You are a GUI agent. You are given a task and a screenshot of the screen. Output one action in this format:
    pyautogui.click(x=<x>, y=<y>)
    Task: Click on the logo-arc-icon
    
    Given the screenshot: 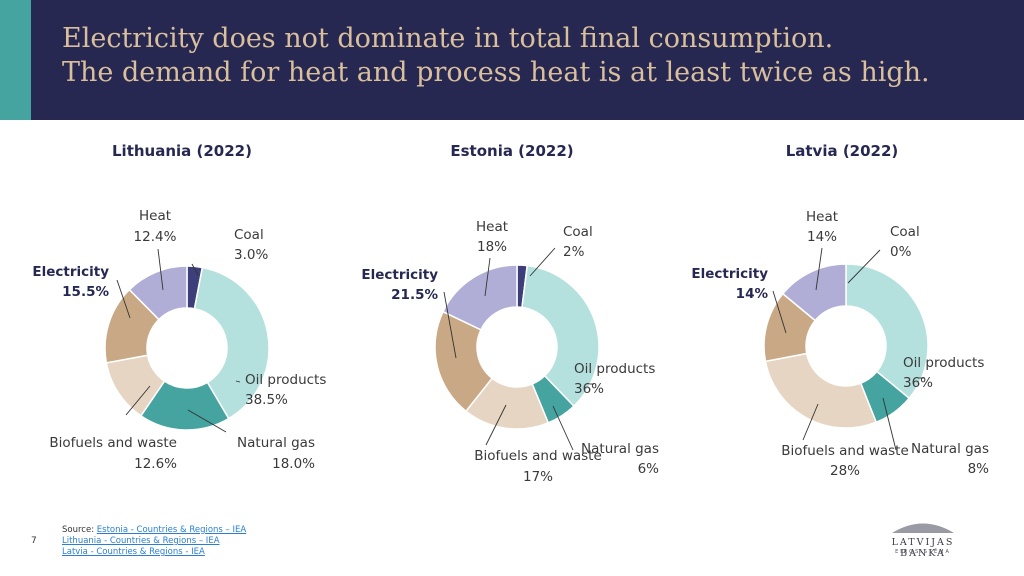 What is the action you would take?
    pyautogui.click(x=923, y=528)
    